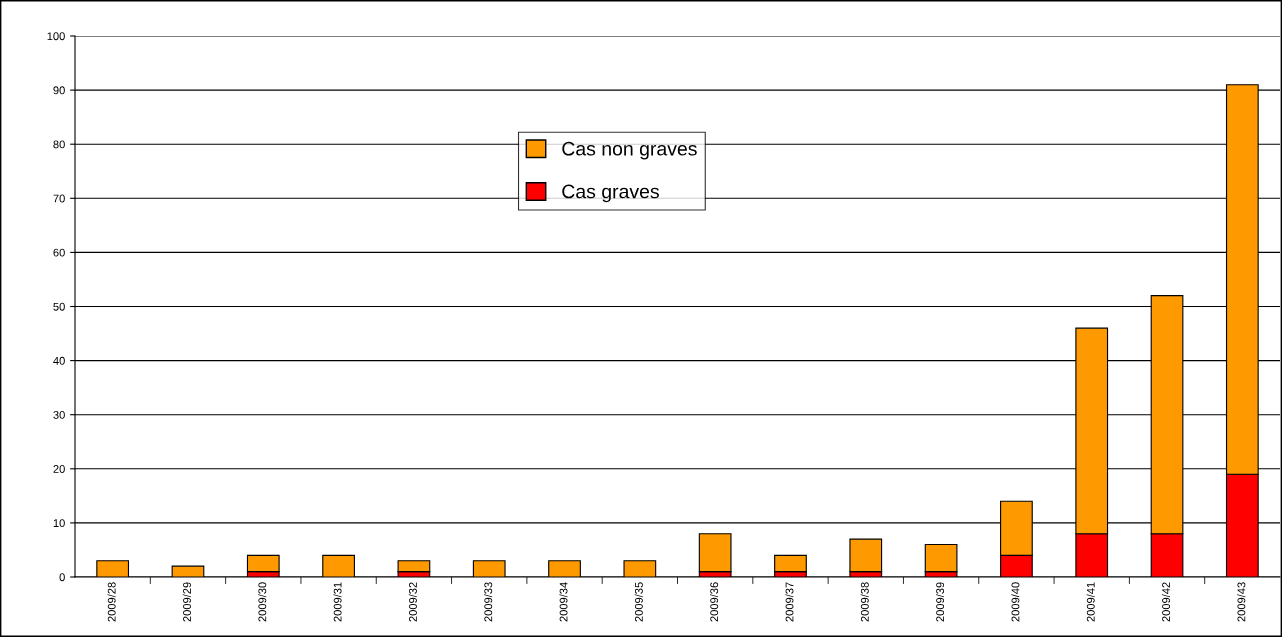 The width and height of the screenshot is (1282, 637). Describe the element at coordinates (59, 469) in the screenshot. I see `y-tick-label: 20` at that location.